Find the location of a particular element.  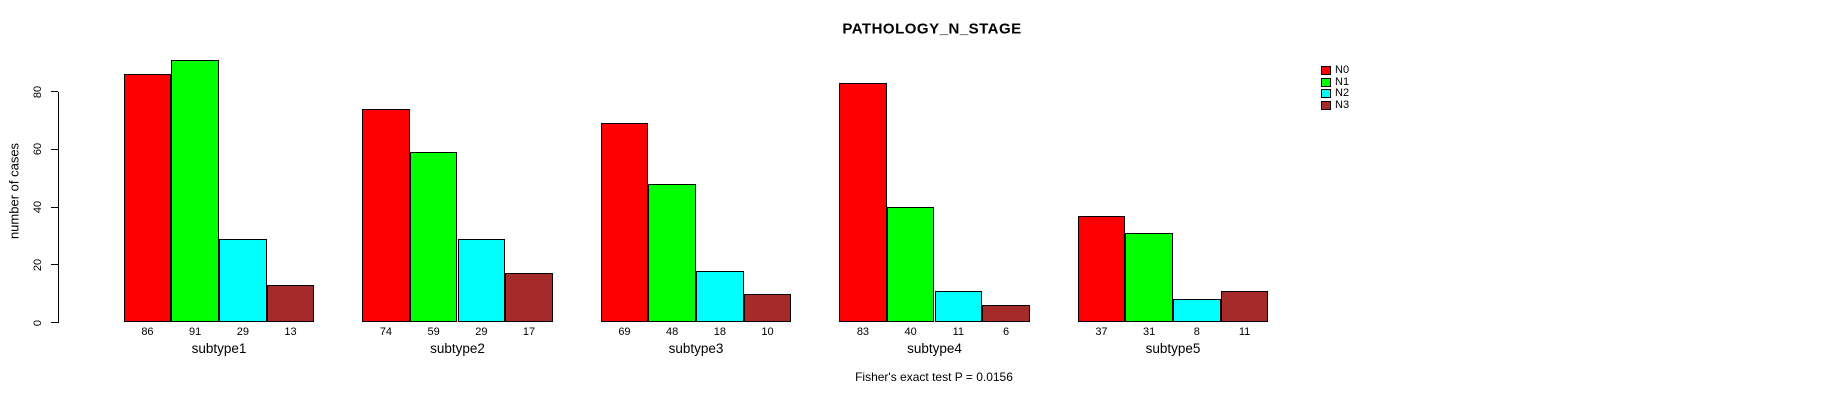

bar-value-label: 69 is located at coordinates (624, 332).